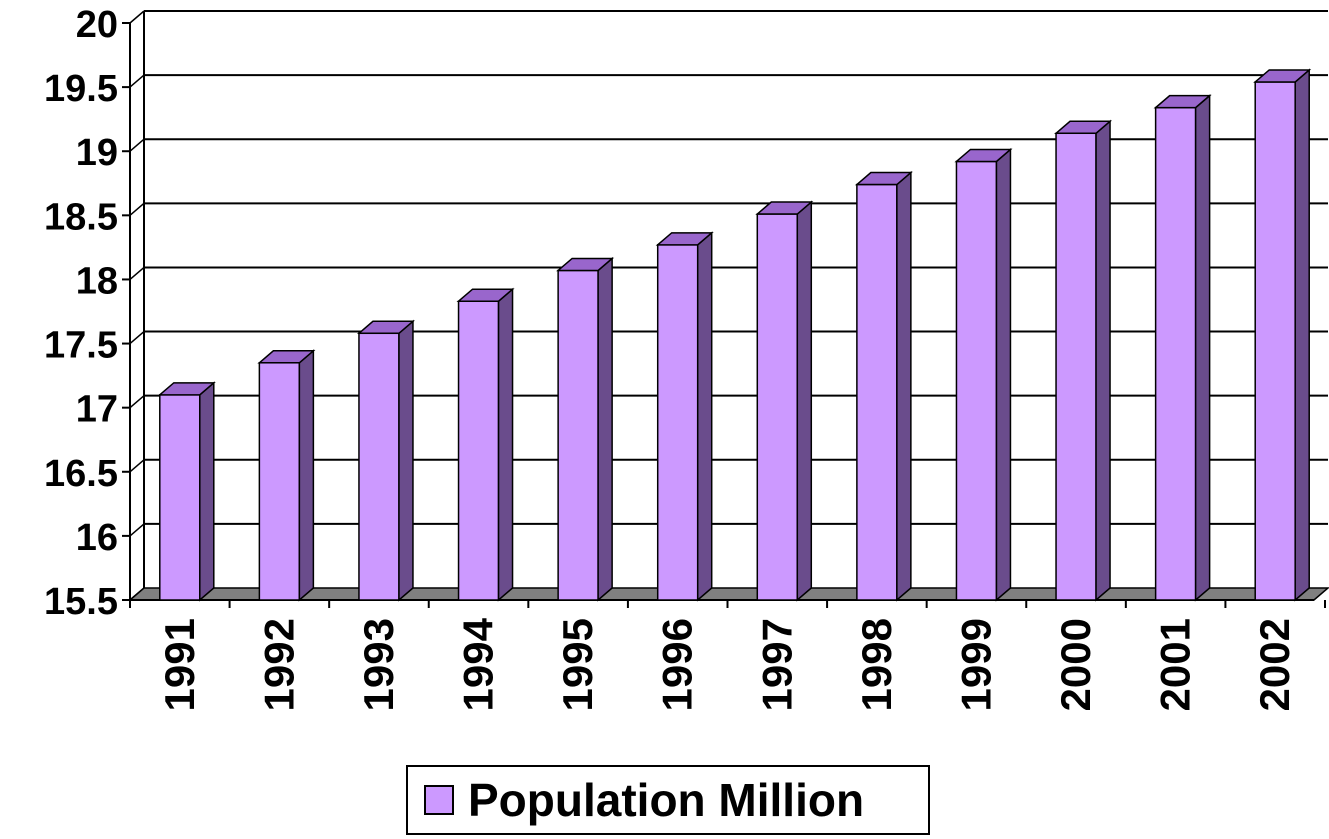 Image resolution: width=1329 pixels, height=839 pixels. What do you see at coordinates (81, 602) in the screenshot?
I see `y-tick-label: 15.5` at bounding box center [81, 602].